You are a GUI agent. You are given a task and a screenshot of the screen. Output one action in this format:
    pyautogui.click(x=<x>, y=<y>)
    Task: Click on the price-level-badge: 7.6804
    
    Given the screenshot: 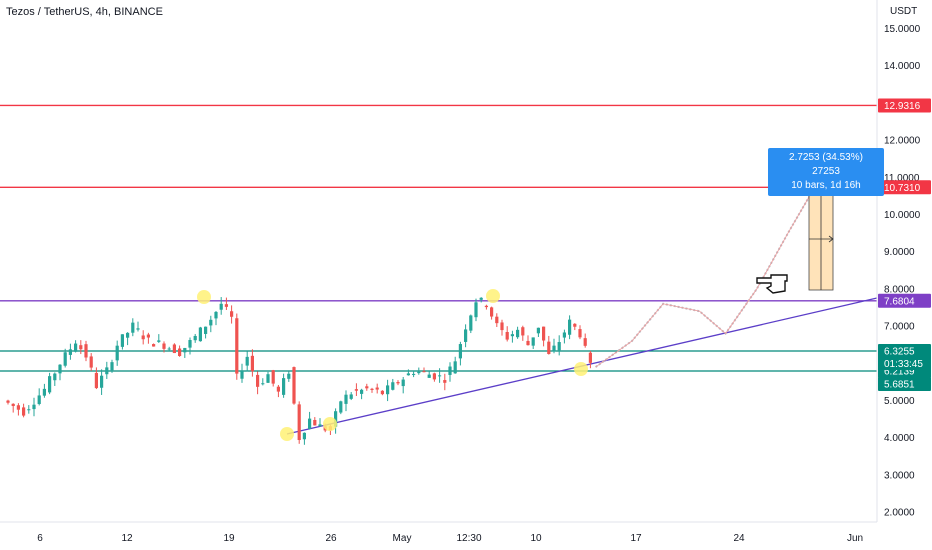 What is the action you would take?
    pyautogui.click(x=904, y=300)
    